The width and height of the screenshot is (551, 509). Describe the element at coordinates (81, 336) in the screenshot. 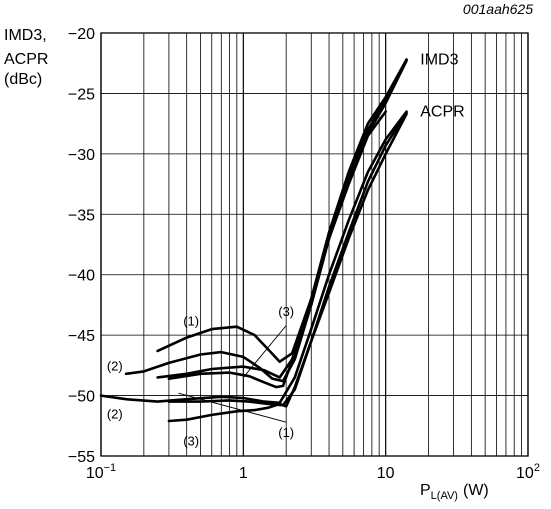

I see `y-tick-label: −45` at that location.